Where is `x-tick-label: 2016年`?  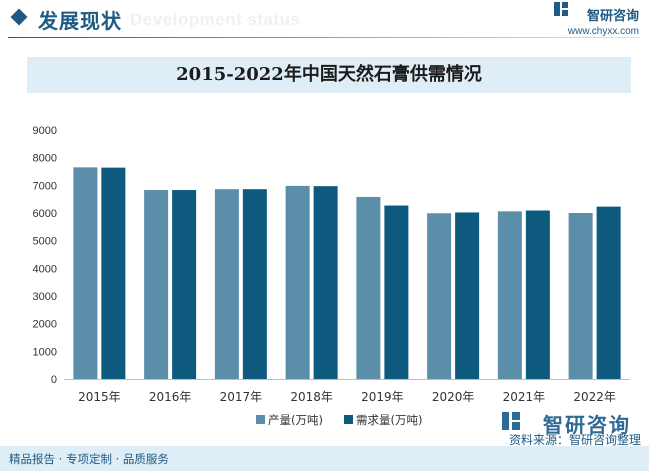
x-tick-label: 2016年 is located at coordinates (170, 397).